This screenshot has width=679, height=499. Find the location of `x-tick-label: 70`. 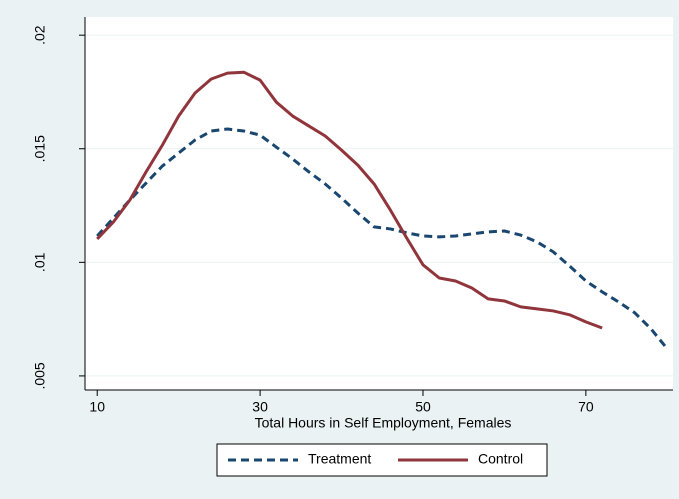

x-tick-label: 70 is located at coordinates (586, 407).